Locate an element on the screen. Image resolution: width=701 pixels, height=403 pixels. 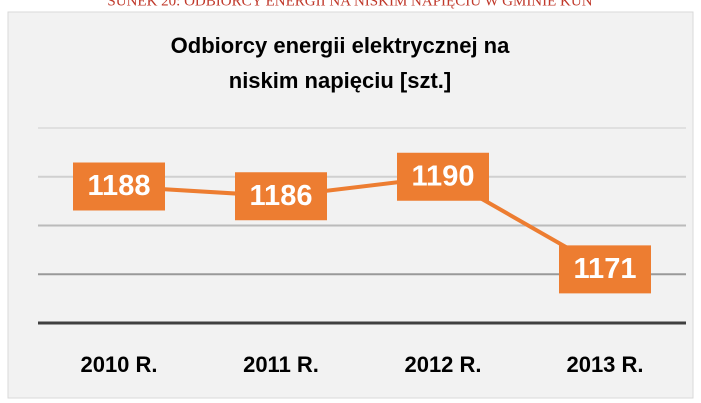
x-tick-label: 2010 R. is located at coordinates (118, 364).